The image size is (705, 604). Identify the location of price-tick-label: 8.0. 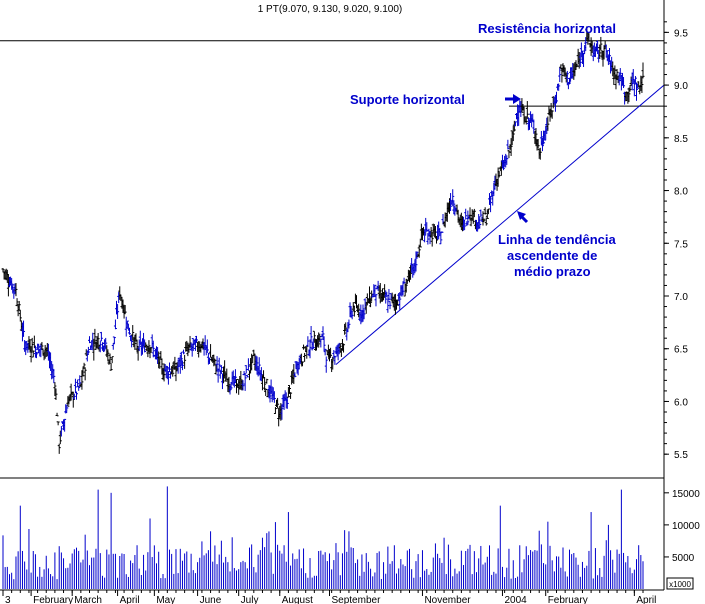
(681, 192).